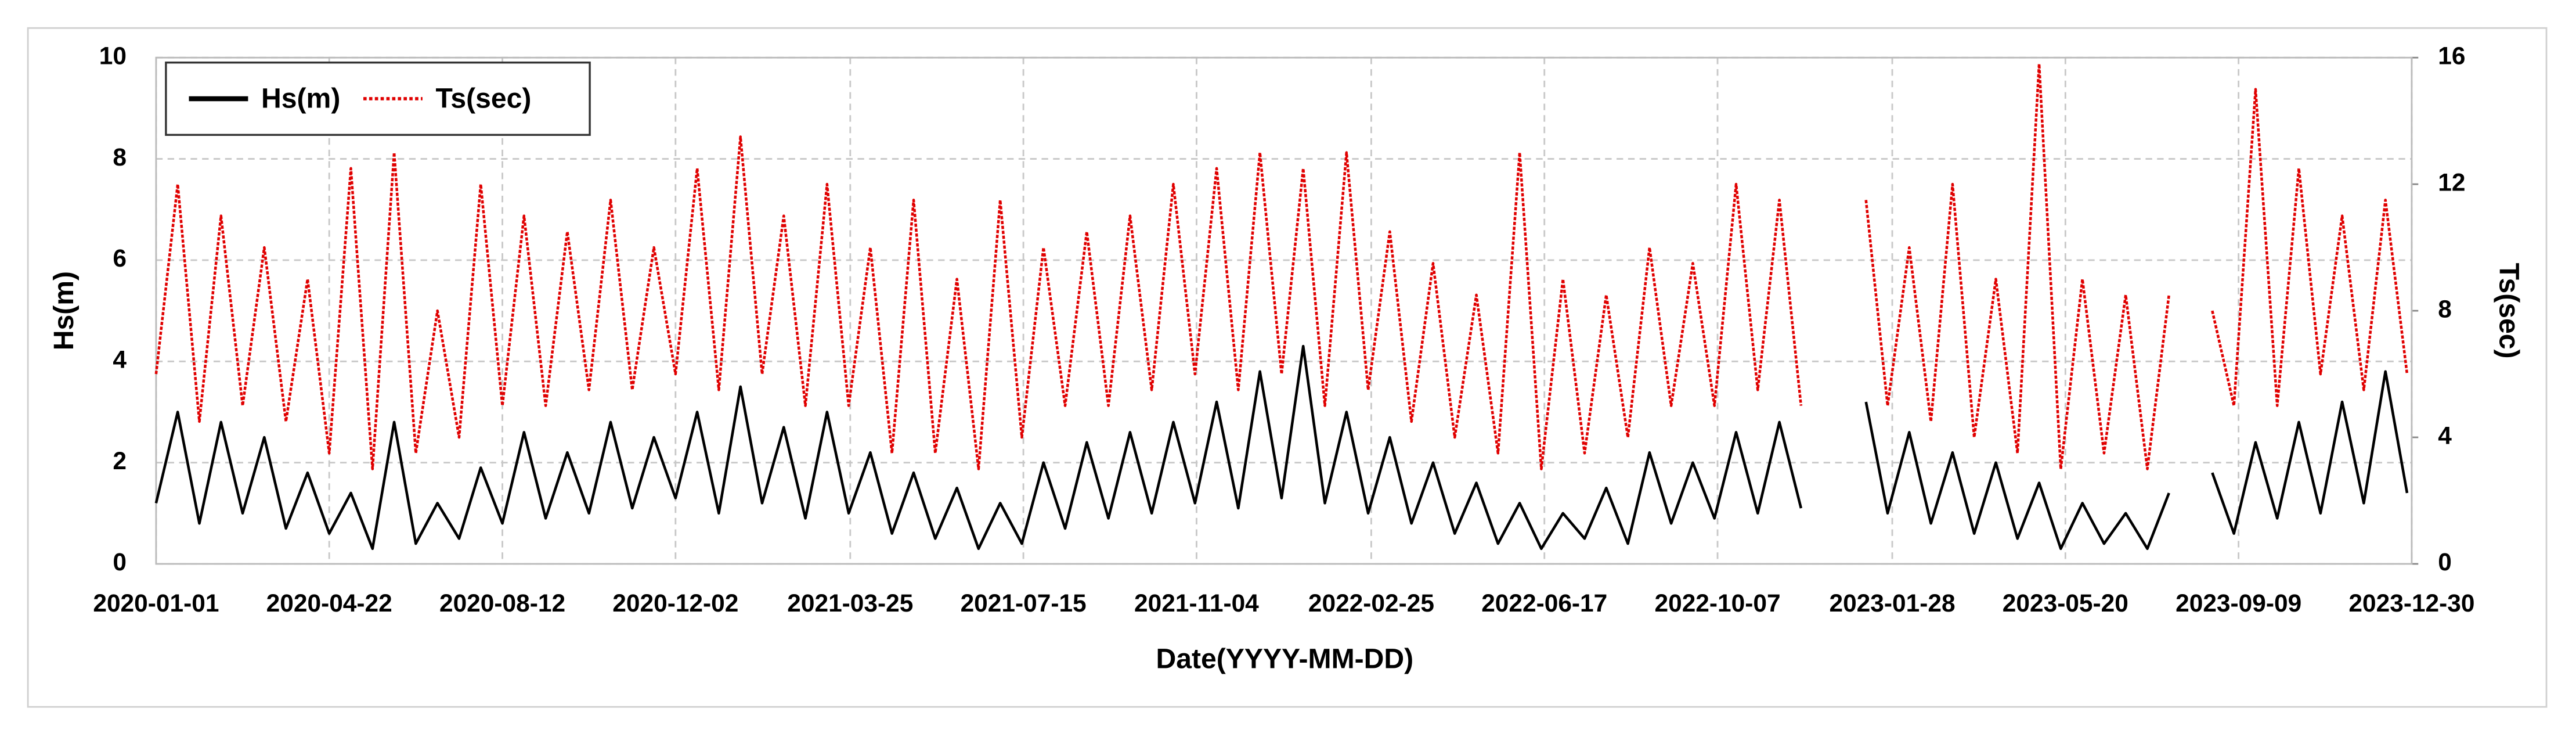 This screenshot has width=2576, height=730. What do you see at coordinates (850, 603) in the screenshot?
I see `x-tick-label: 2021-03-25` at bounding box center [850, 603].